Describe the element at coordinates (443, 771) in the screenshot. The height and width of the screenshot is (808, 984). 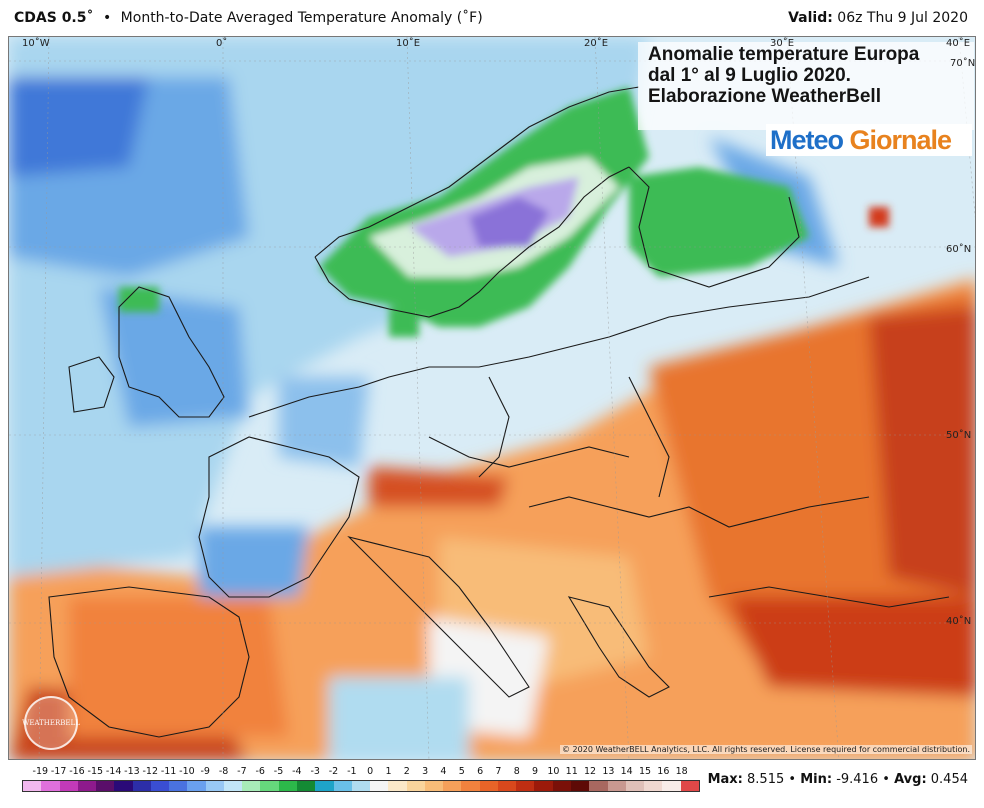
I see `legend-tick: 4` at that location.